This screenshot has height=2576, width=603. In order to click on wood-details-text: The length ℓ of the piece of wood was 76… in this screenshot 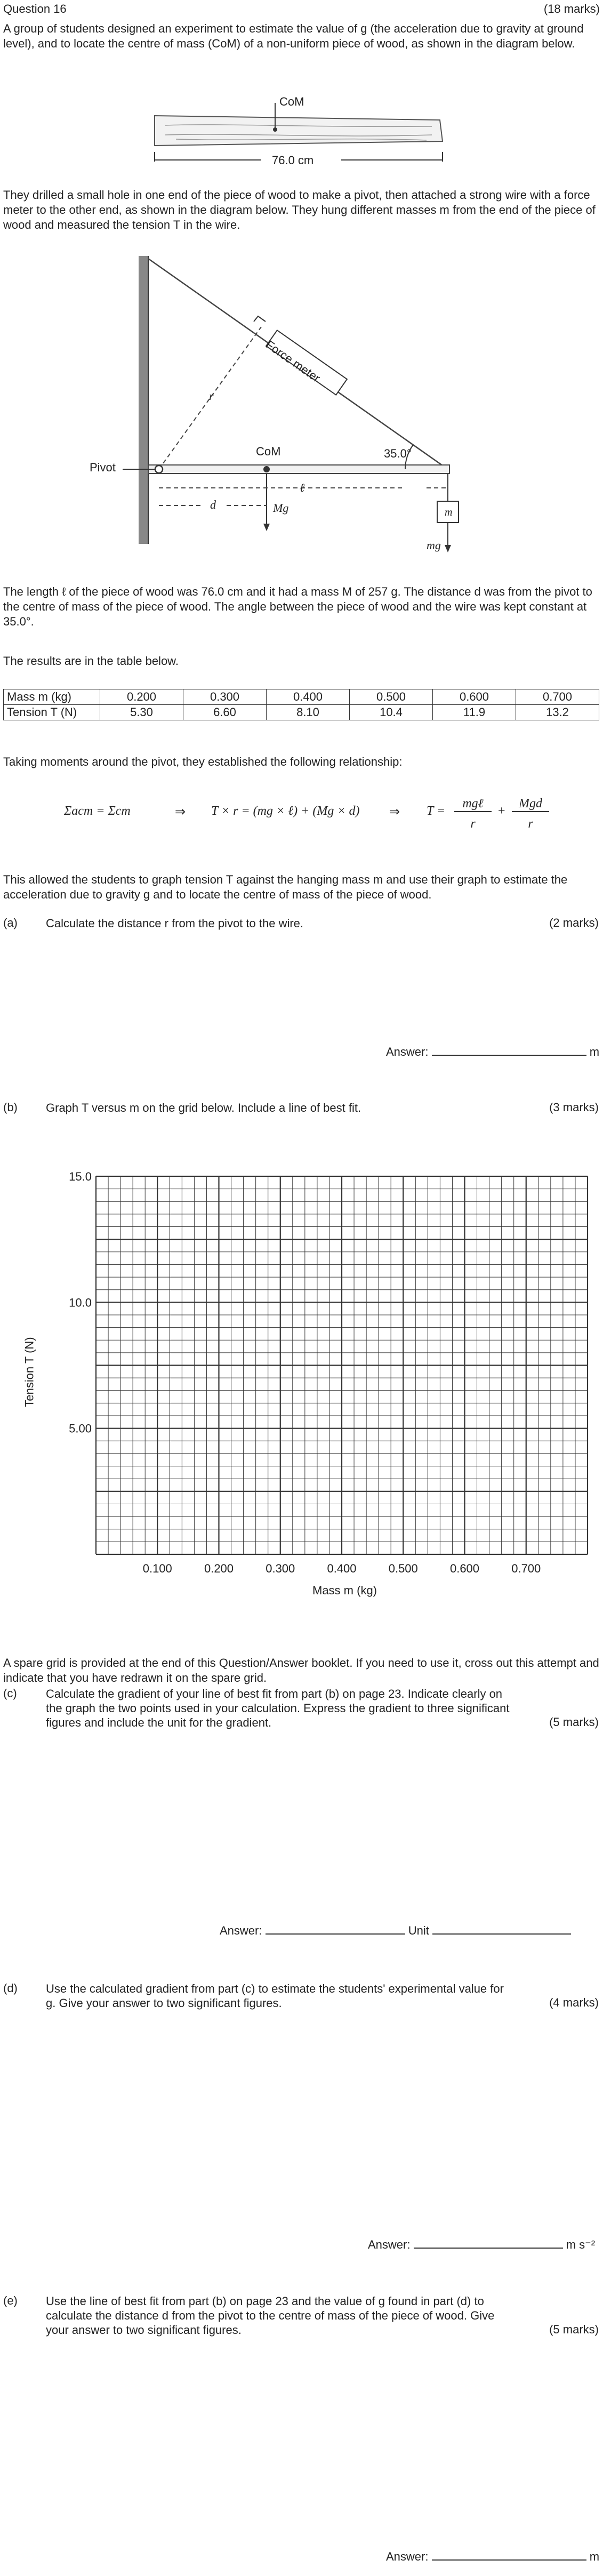, I will do `click(297, 607)`.